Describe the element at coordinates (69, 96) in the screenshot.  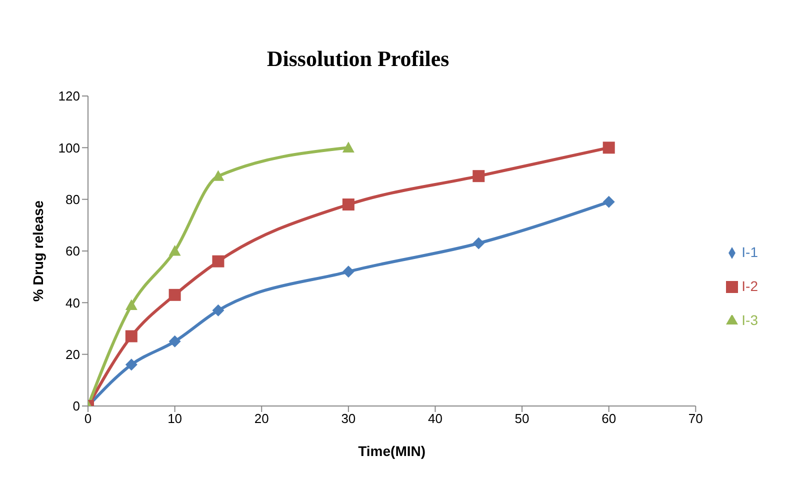
I see `y-tick-label: 120` at that location.